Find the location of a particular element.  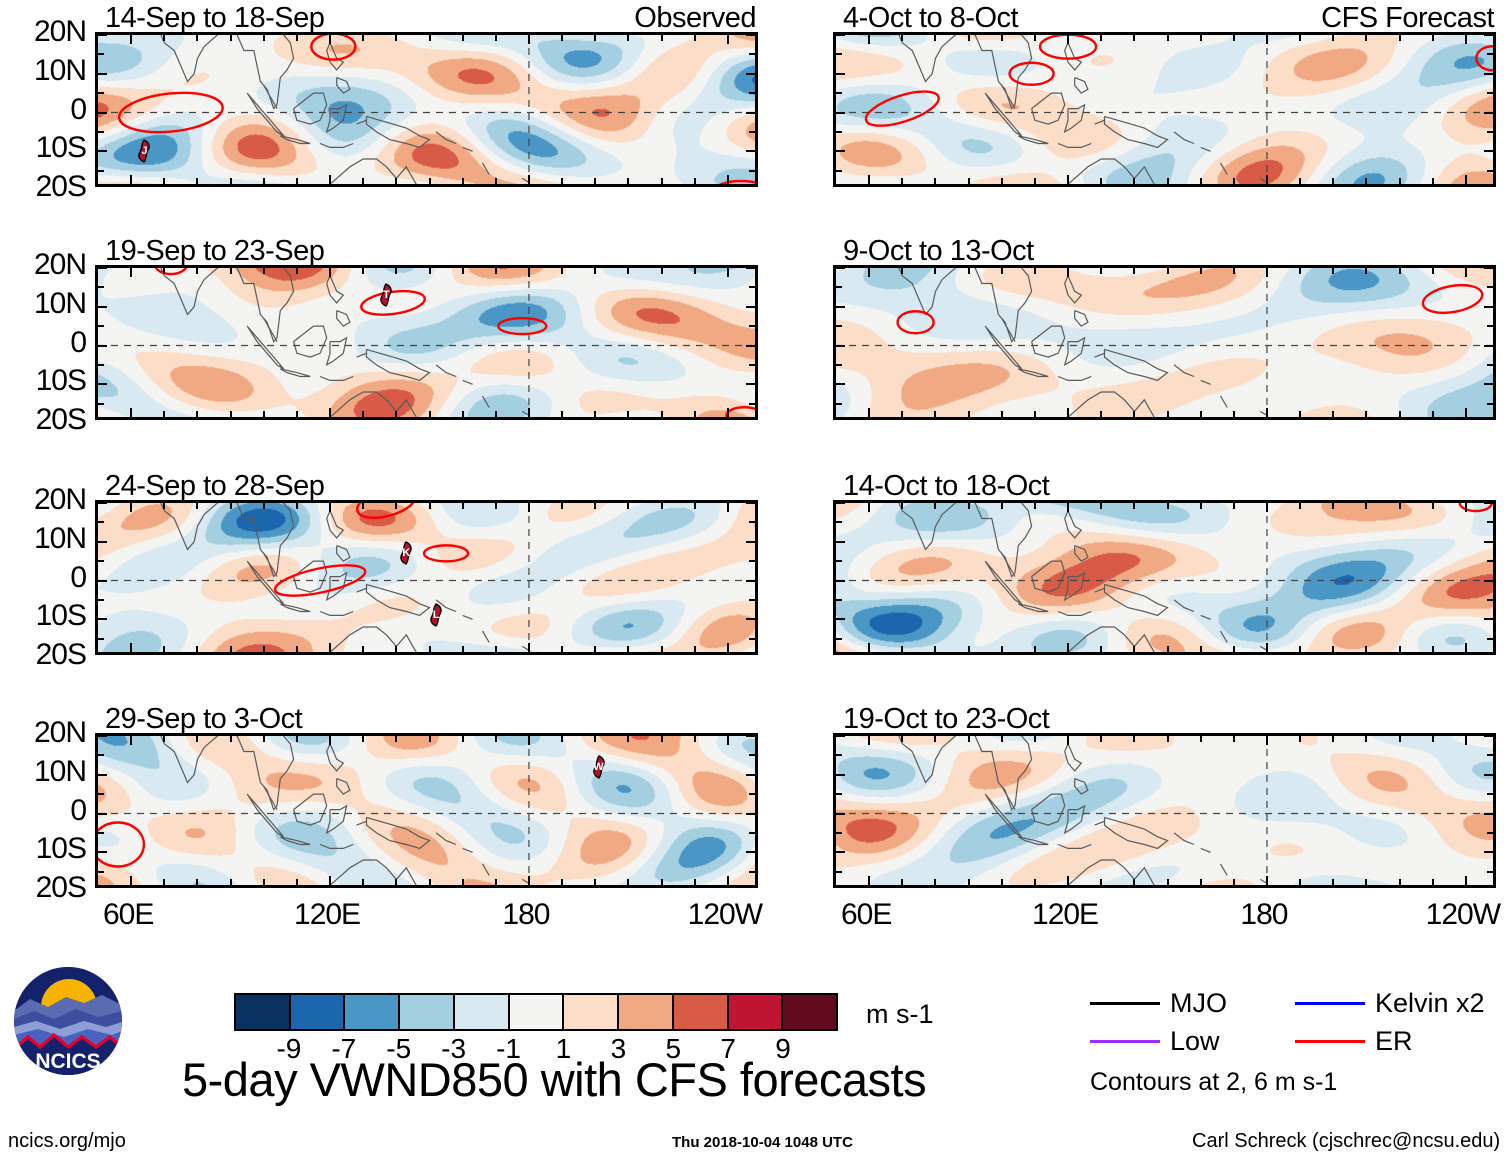

map-panel-observed-4: 29-Sep to 3-Oct W 20N 10N 0 10S 20S is located at coordinates (396, 803).